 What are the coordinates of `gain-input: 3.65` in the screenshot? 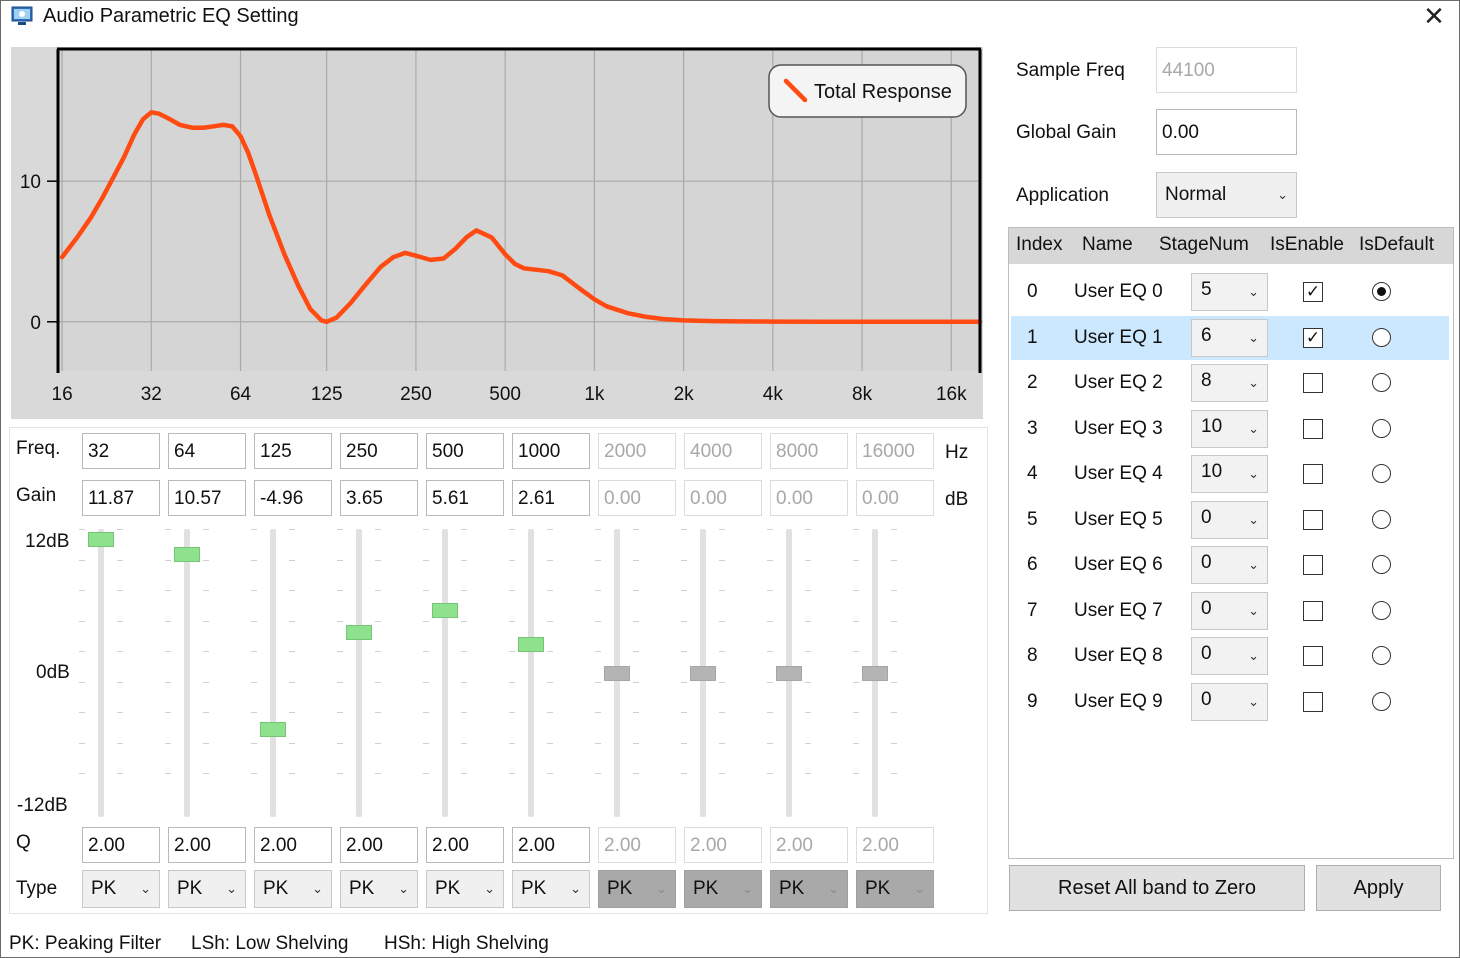 It's located at (379, 498).